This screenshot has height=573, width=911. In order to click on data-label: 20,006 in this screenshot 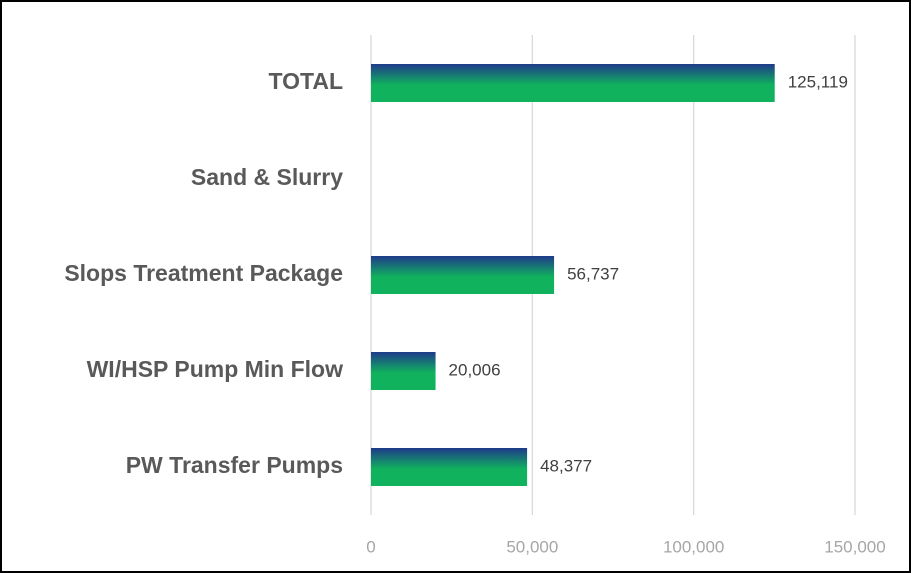, I will do `click(475, 369)`.